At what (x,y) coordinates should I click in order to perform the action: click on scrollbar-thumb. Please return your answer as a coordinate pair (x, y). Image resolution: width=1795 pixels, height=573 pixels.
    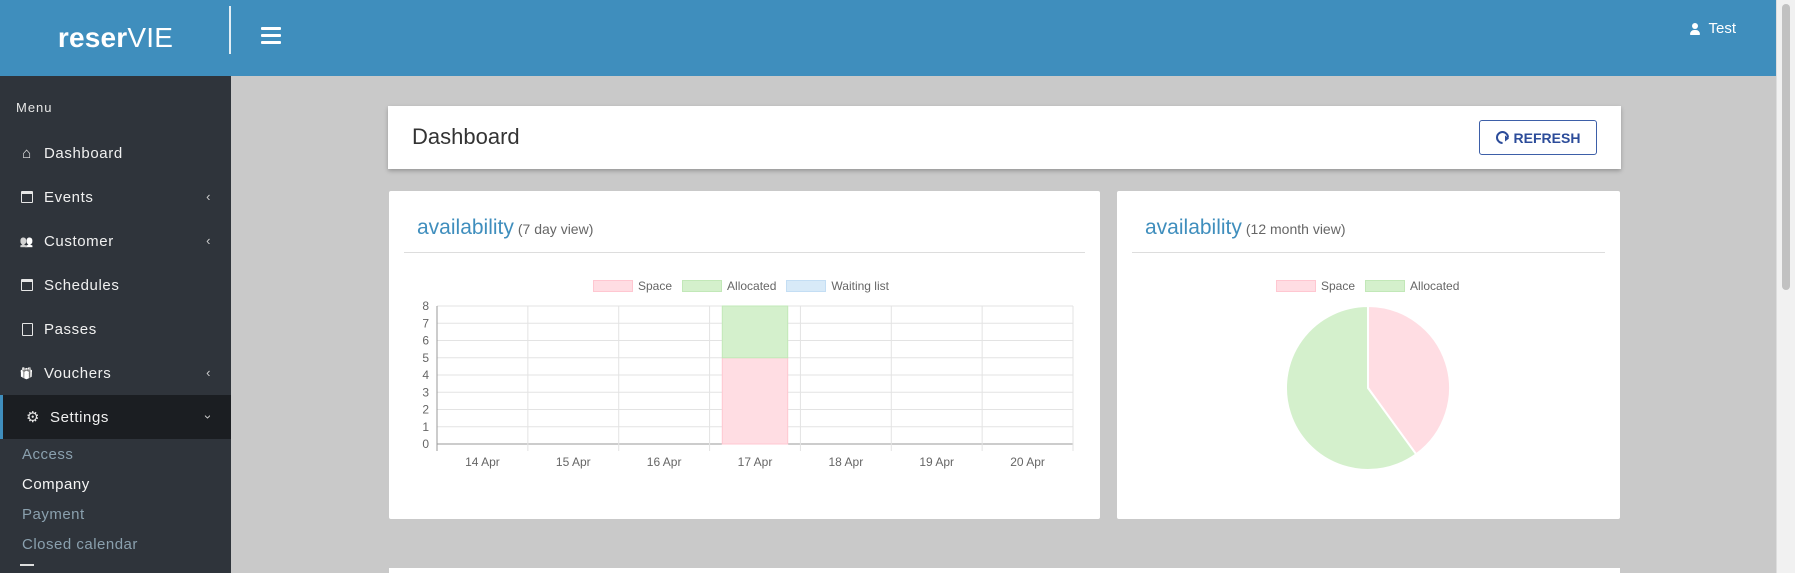
    Looking at the image, I should click on (1786, 147).